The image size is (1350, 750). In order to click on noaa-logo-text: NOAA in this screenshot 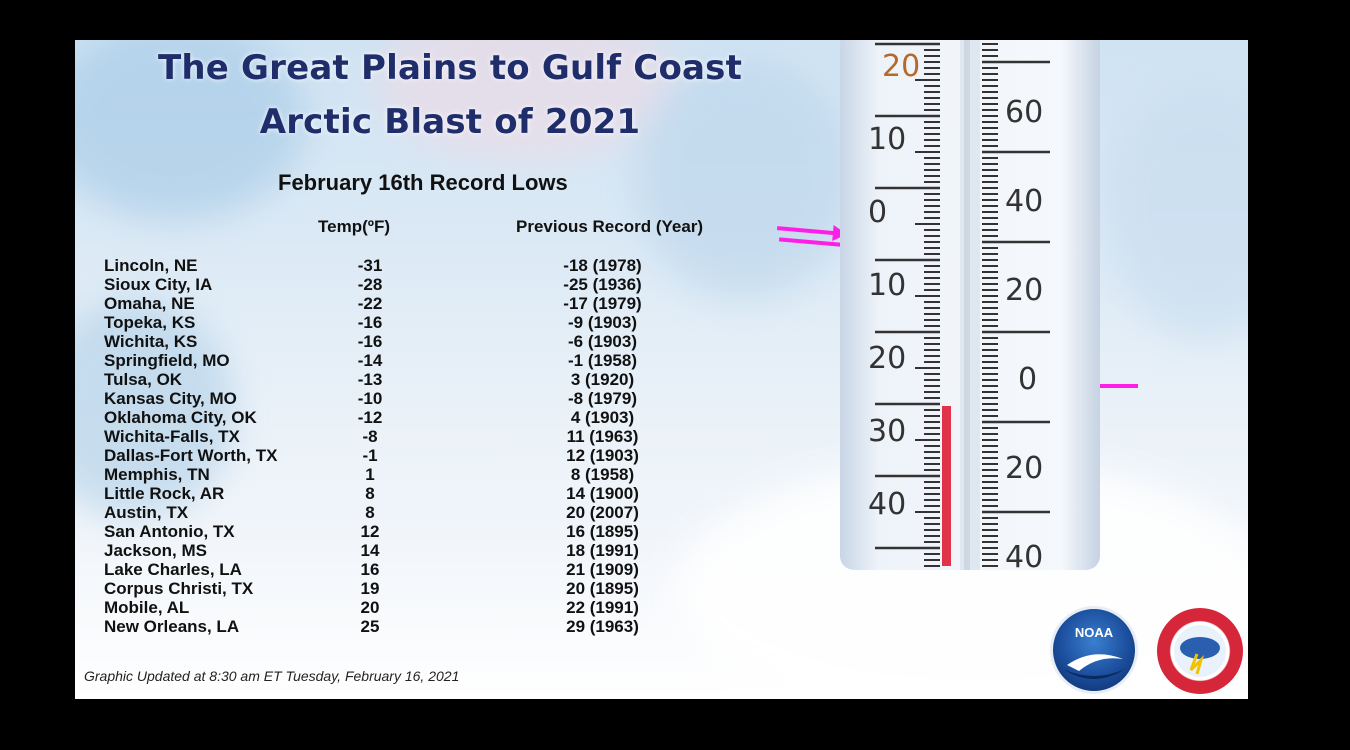, I will do `click(1094, 632)`.